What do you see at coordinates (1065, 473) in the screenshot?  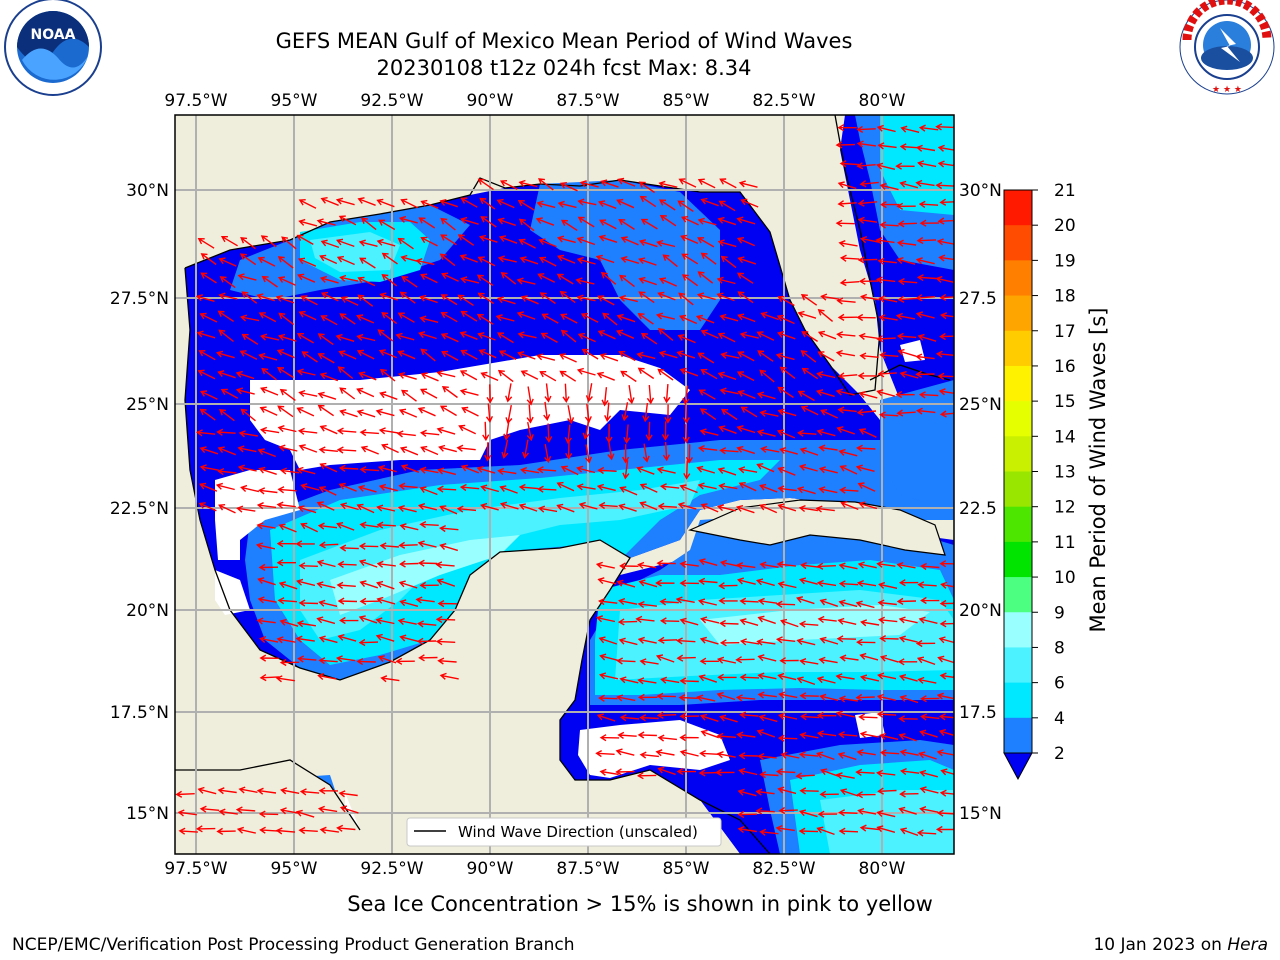 I see `colorbar-tick-label: 13` at bounding box center [1065, 473].